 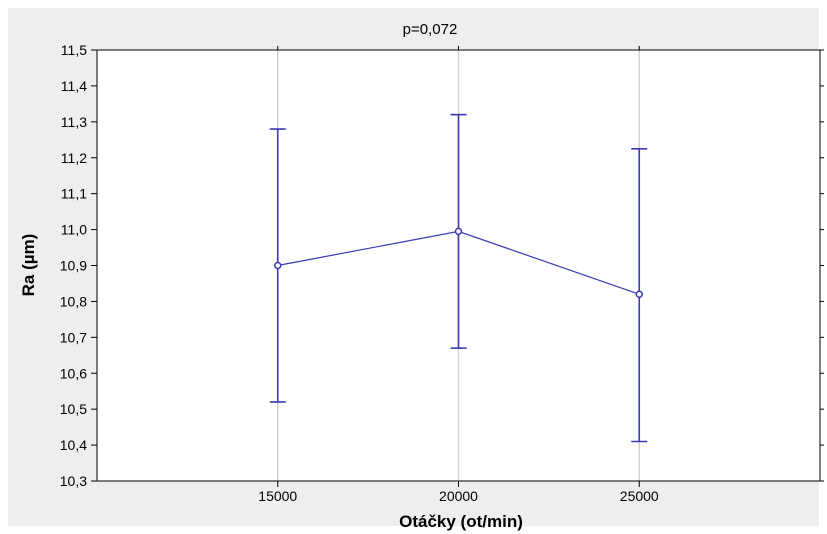 I want to click on x-tick-label: 25000, so click(x=639, y=496).